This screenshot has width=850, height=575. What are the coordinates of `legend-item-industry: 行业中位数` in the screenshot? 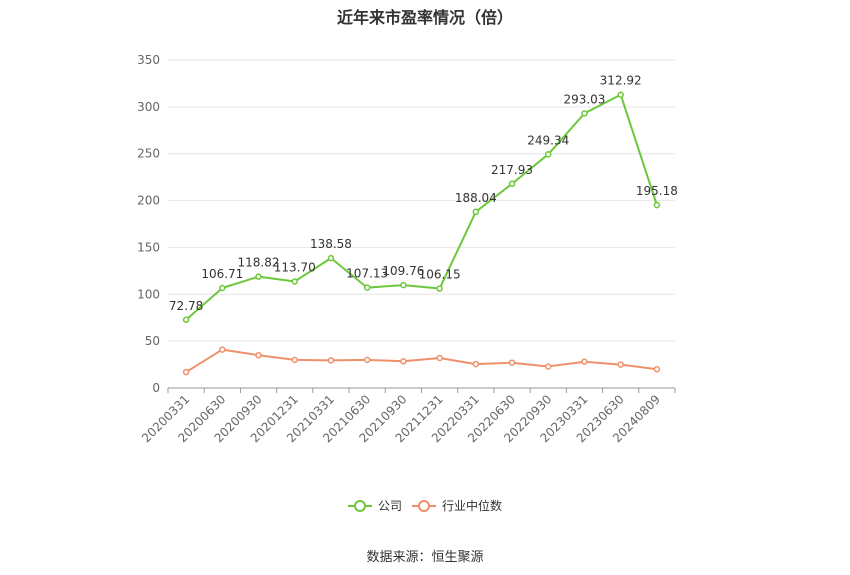 It's located at (457, 505).